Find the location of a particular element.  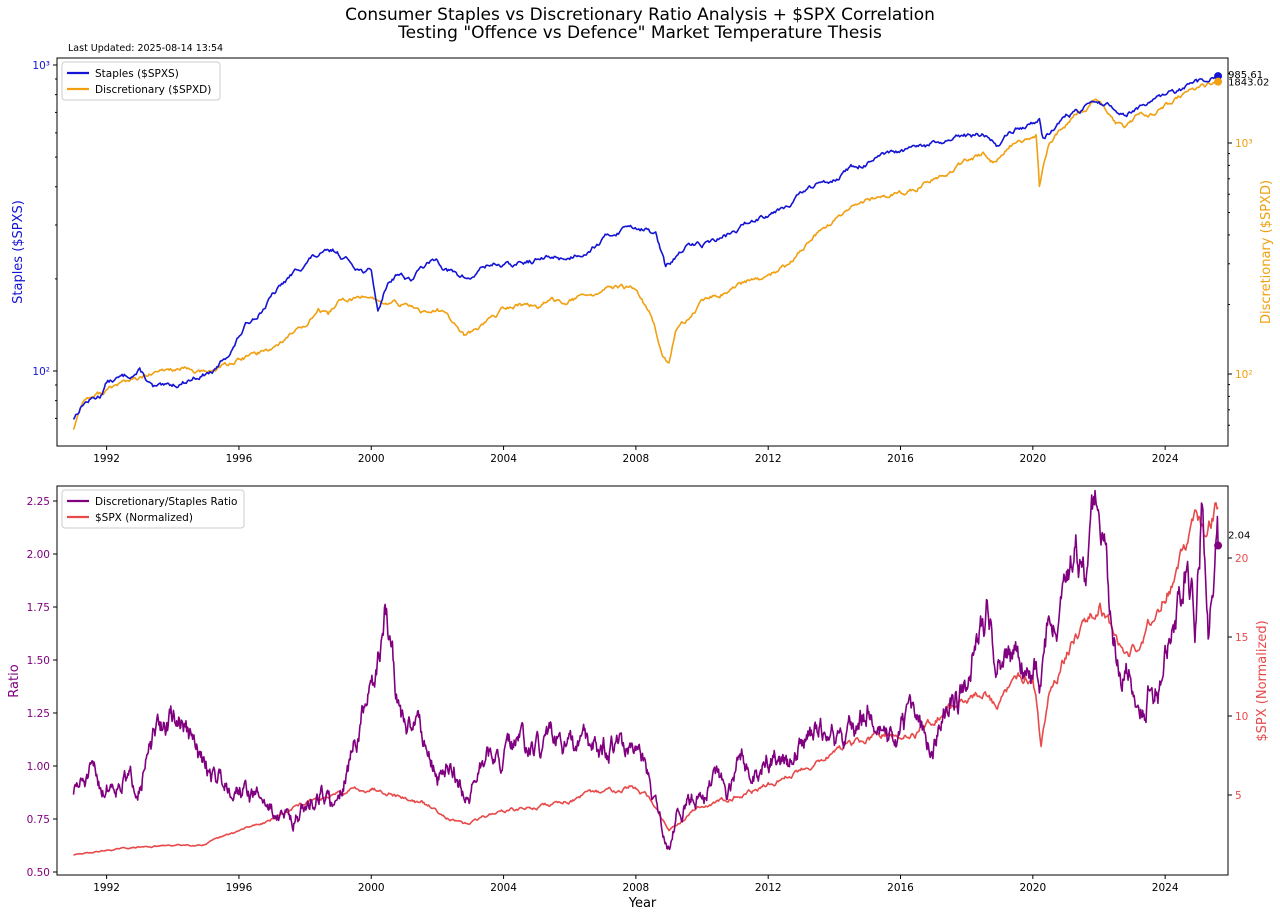

legend-label-discretionary: Discretionary ($SPXD) is located at coordinates (153, 90).